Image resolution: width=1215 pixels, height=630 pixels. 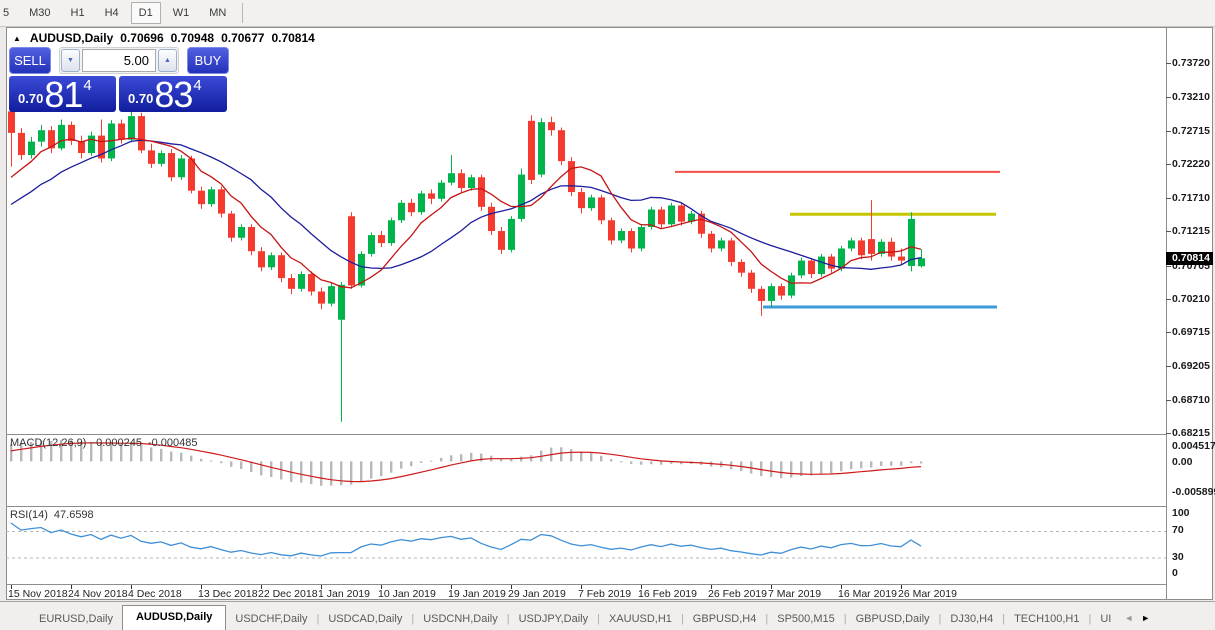 I want to click on chart-tab-sp500: SP500,M15, so click(x=806, y=619).